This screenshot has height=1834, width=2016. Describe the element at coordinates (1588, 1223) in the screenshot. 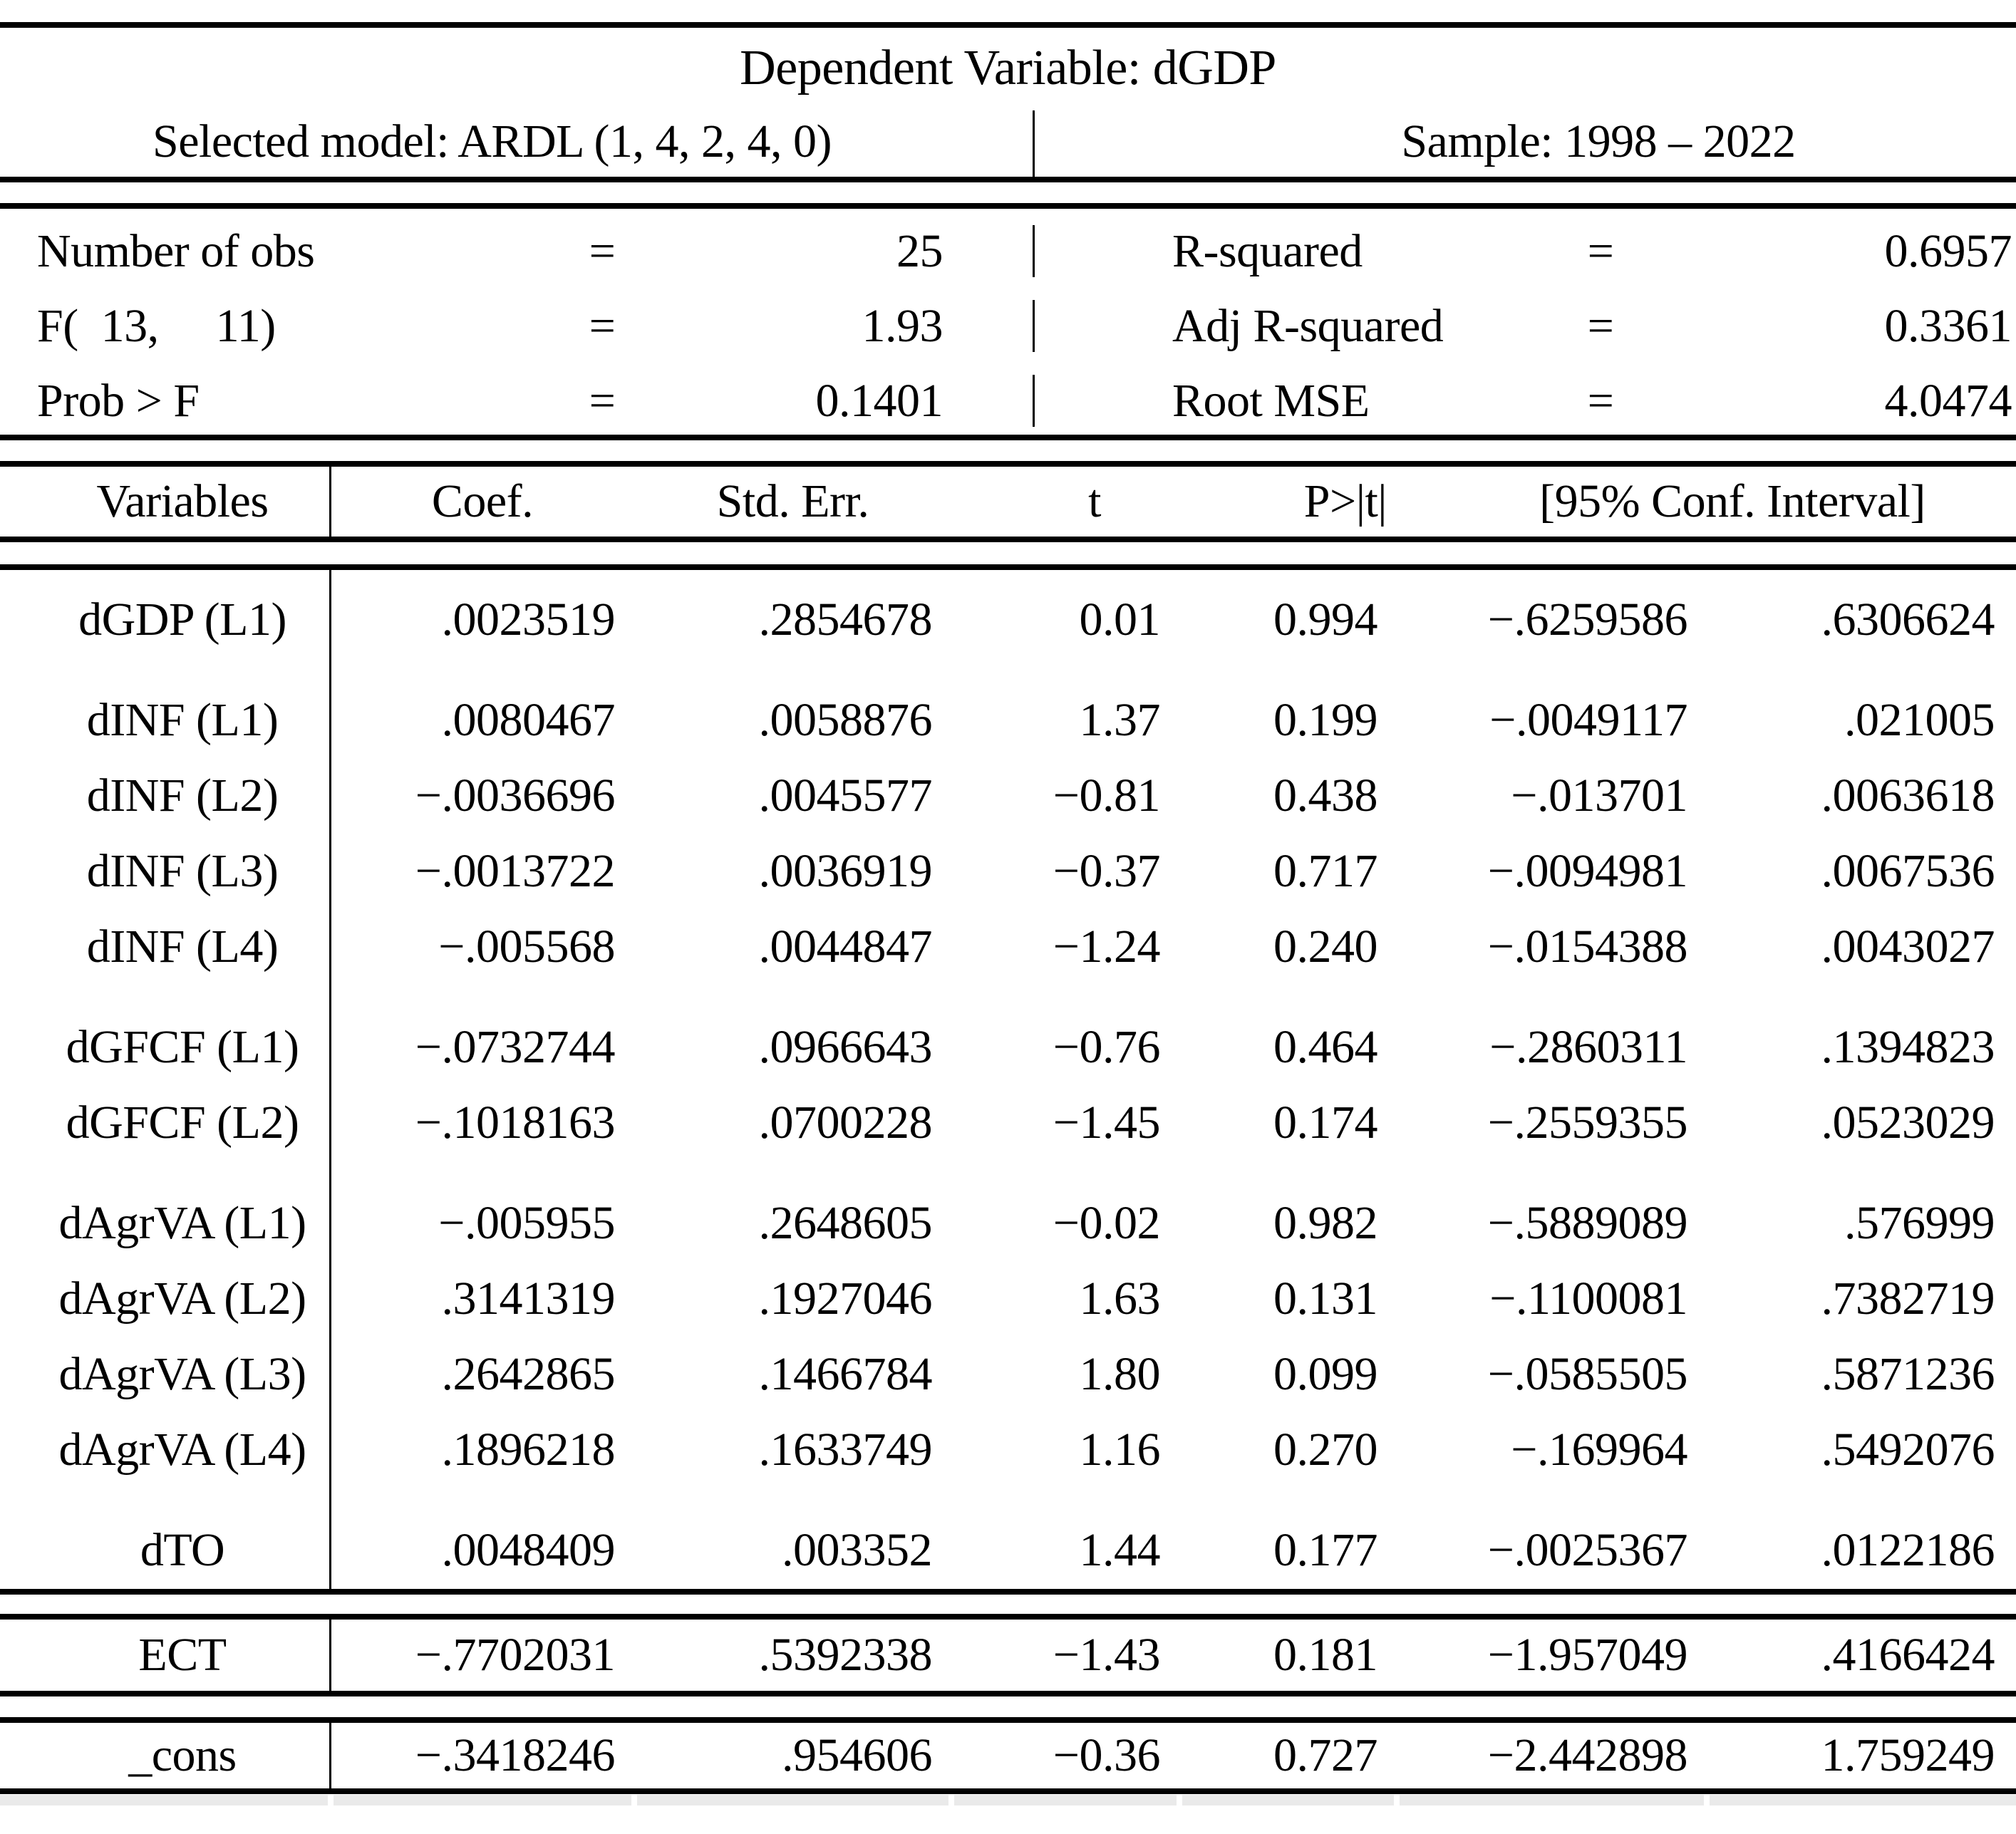

I see `ci-low-value: −.5889089` at that location.